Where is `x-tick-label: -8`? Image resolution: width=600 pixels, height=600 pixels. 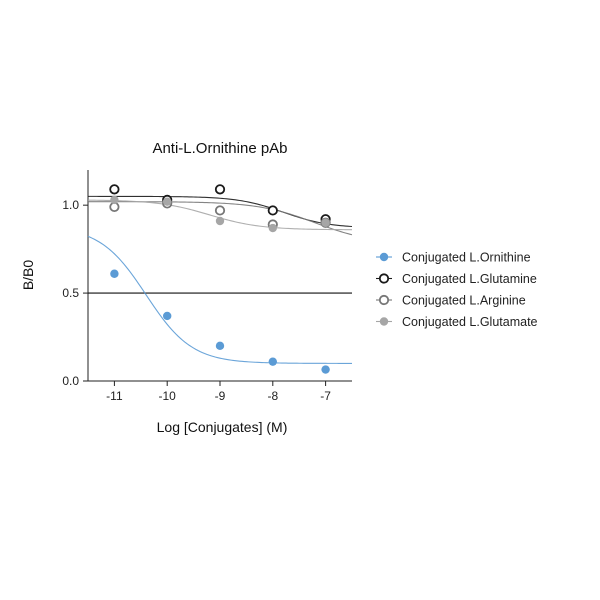
x-tick-label: -8 is located at coordinates (272, 396).